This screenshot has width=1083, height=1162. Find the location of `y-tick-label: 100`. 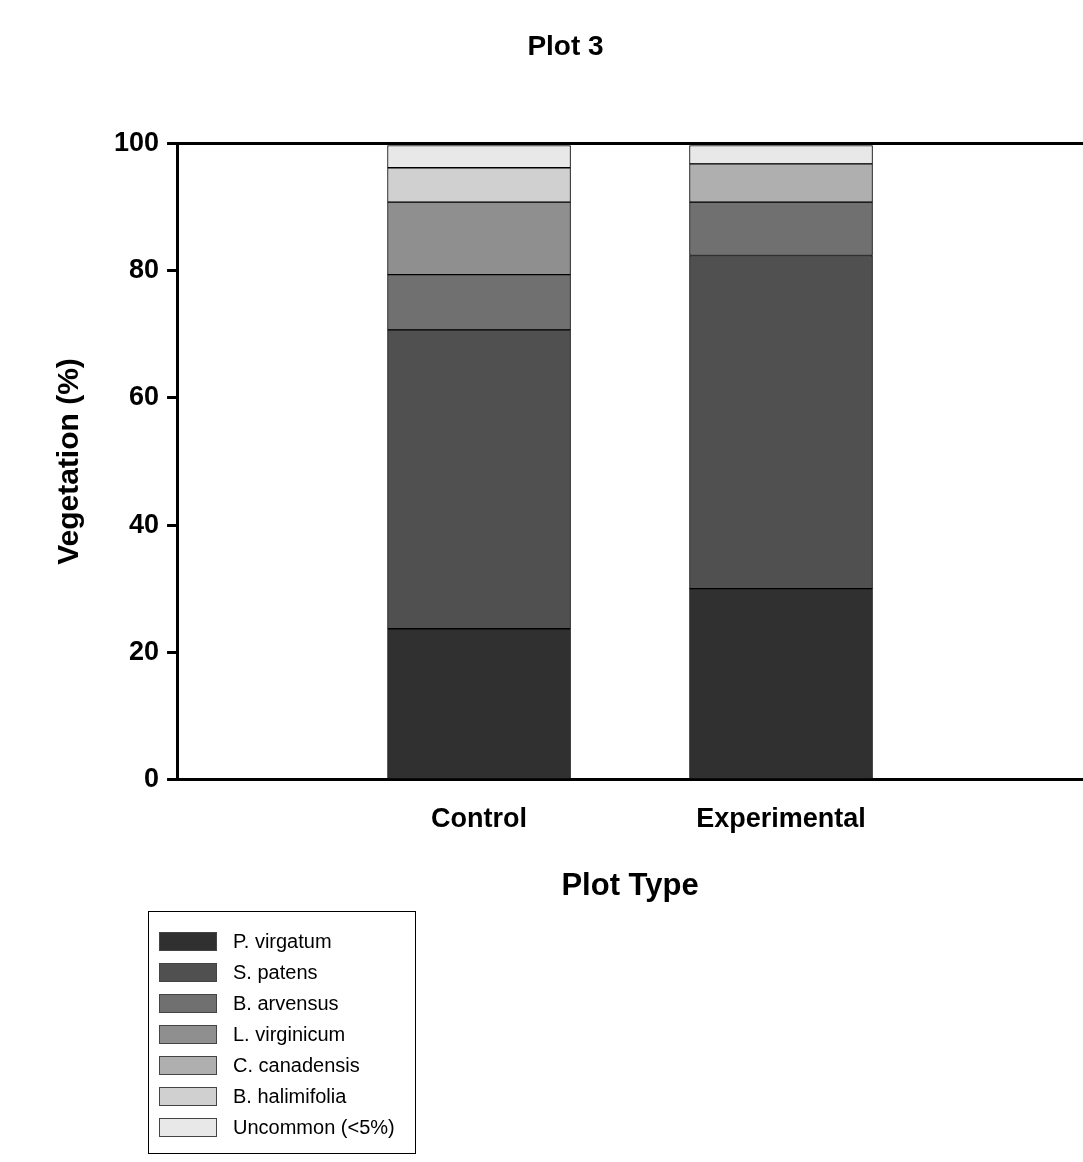

y-tick-label: 100 is located at coordinates (136, 142).